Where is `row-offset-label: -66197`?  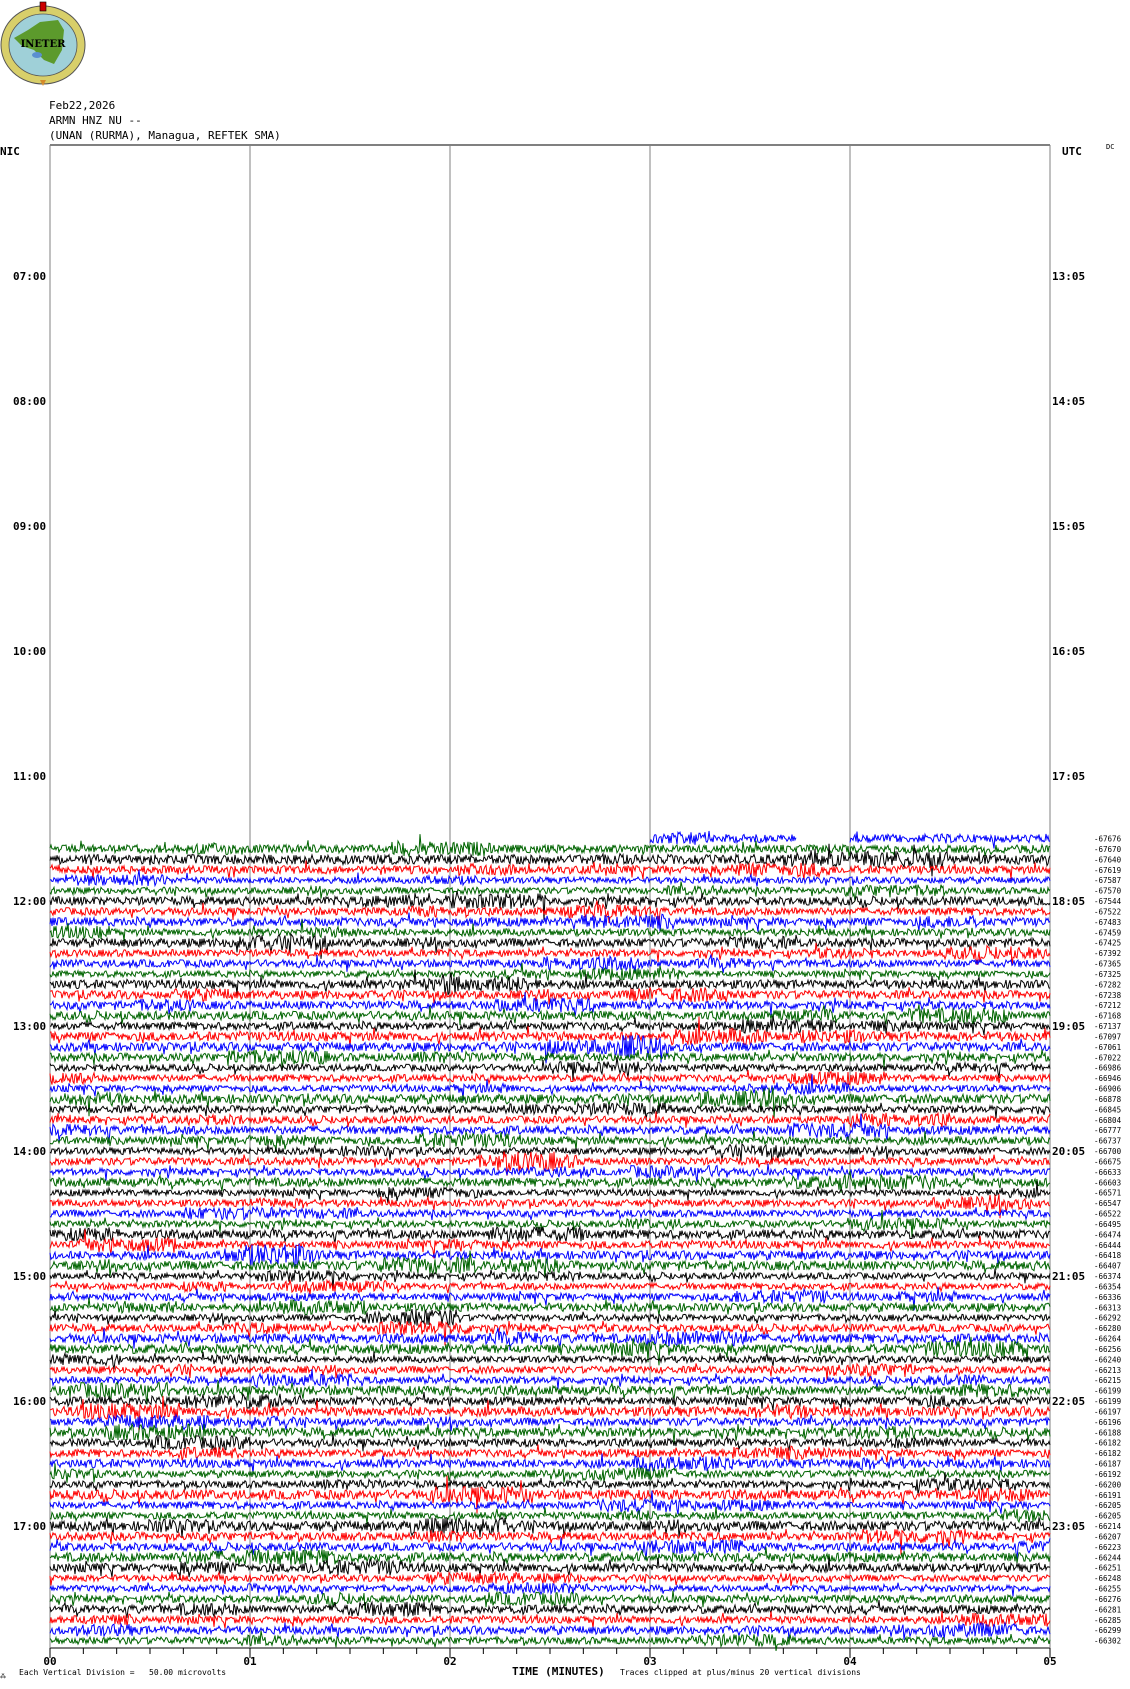 row-offset-label: -66197 is located at coordinates (1107, 1411).